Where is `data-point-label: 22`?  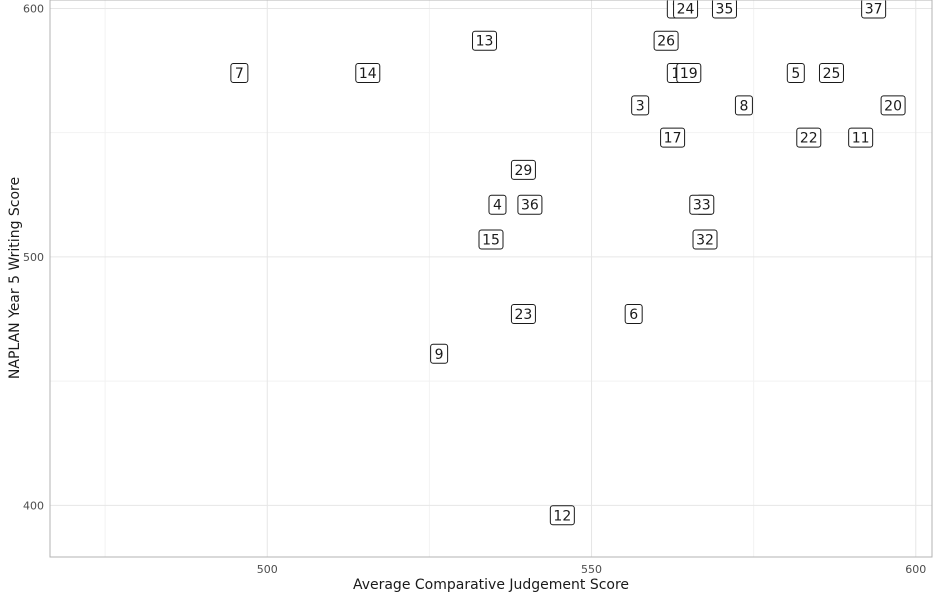 data-point-label: 22 is located at coordinates (809, 139).